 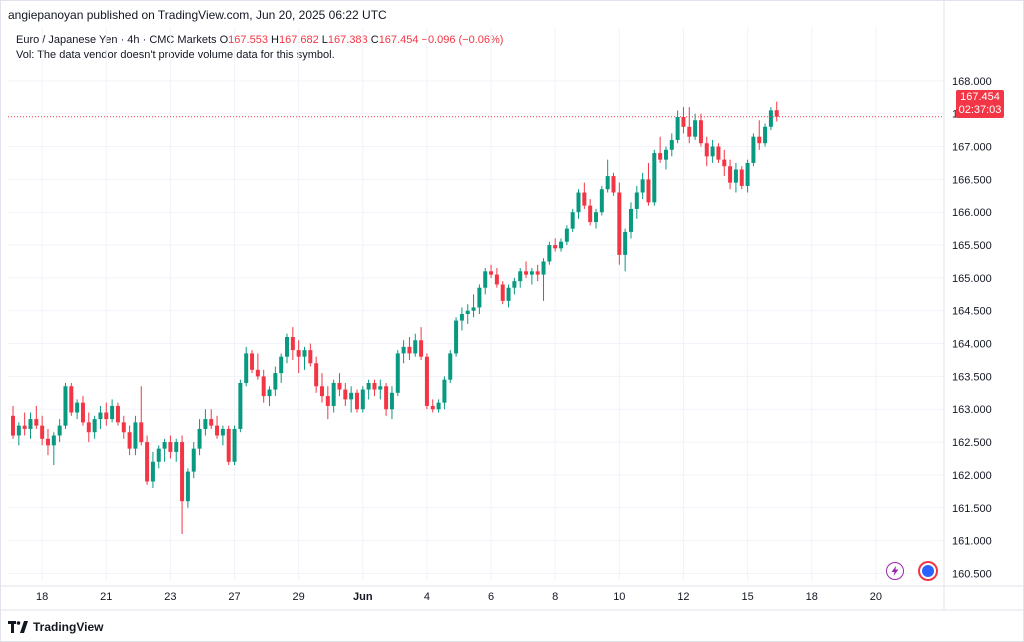 I want to click on footer: TradingView, so click(x=55, y=627).